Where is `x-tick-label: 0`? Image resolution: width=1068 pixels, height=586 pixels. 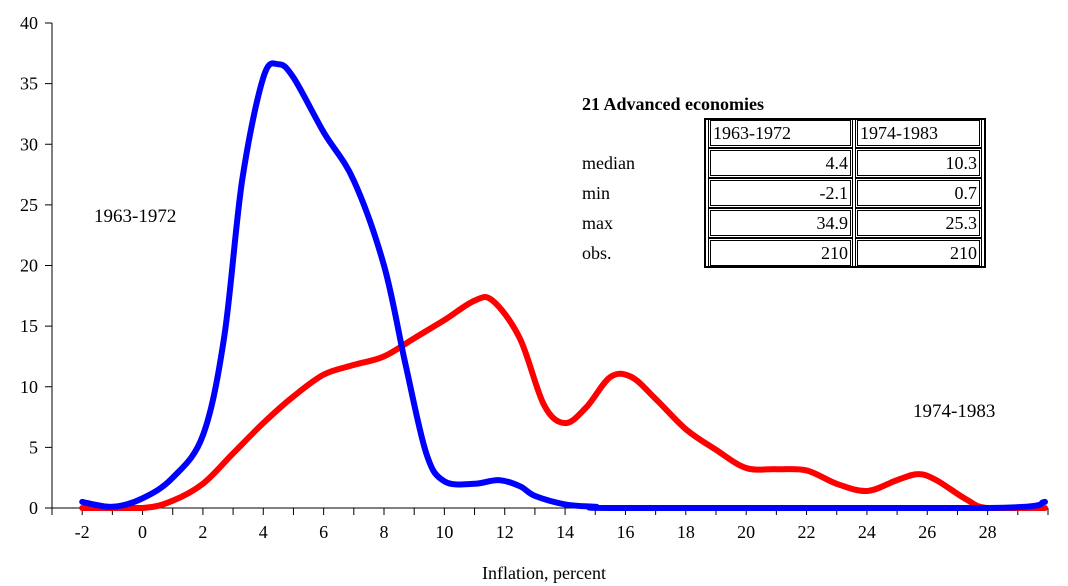 x-tick-label: 0 is located at coordinates (142, 532).